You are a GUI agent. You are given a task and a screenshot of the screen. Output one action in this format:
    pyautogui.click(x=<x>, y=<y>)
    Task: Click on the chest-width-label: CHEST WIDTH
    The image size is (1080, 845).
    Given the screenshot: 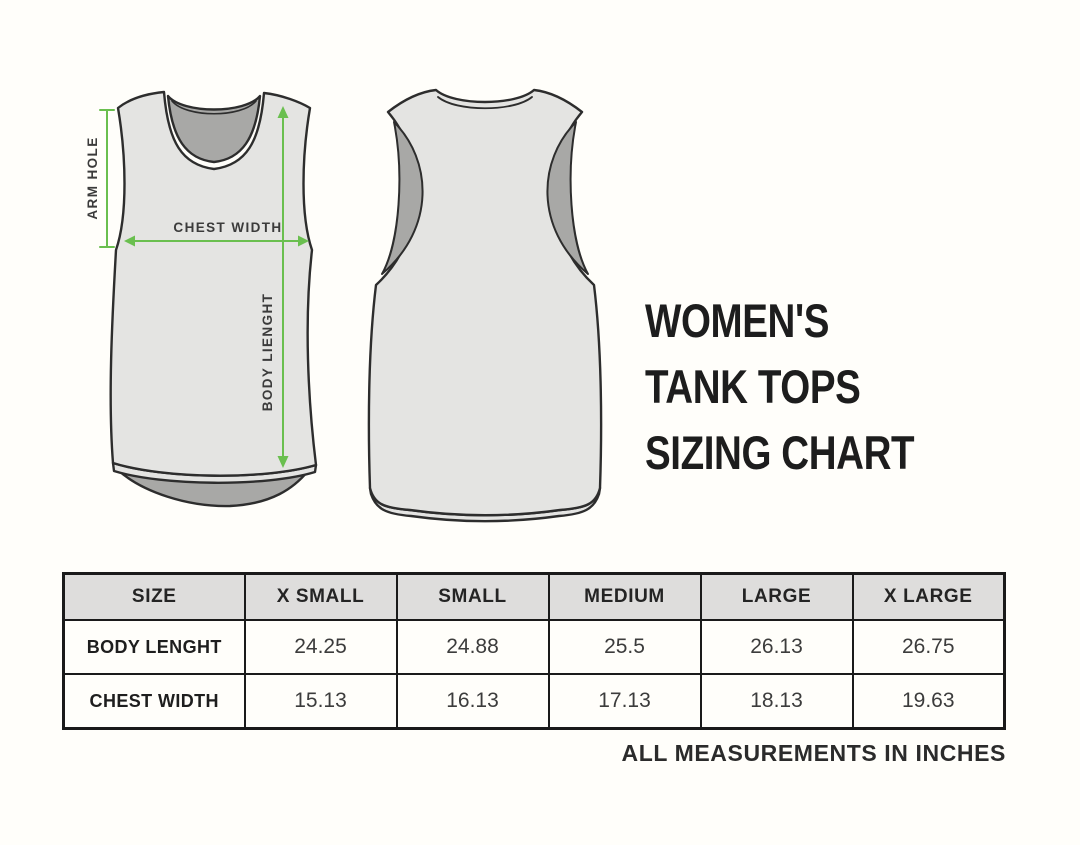 What is the action you would take?
    pyautogui.click(x=227, y=227)
    